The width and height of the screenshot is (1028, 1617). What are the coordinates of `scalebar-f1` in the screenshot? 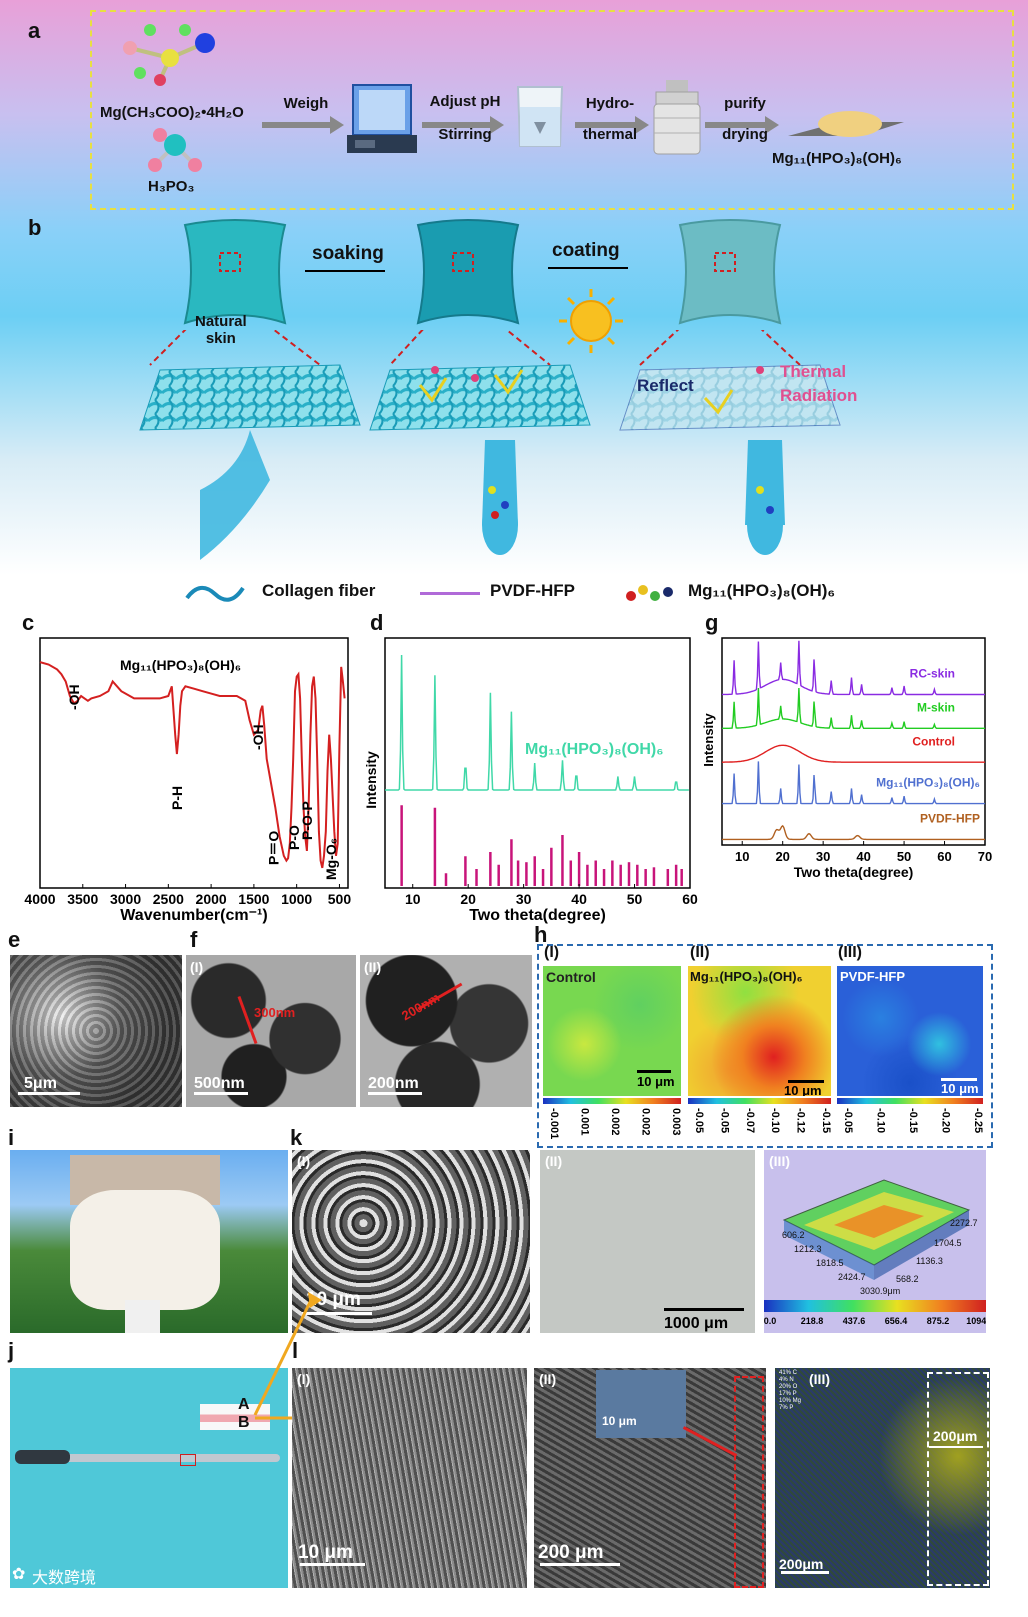 It's located at (221, 1093).